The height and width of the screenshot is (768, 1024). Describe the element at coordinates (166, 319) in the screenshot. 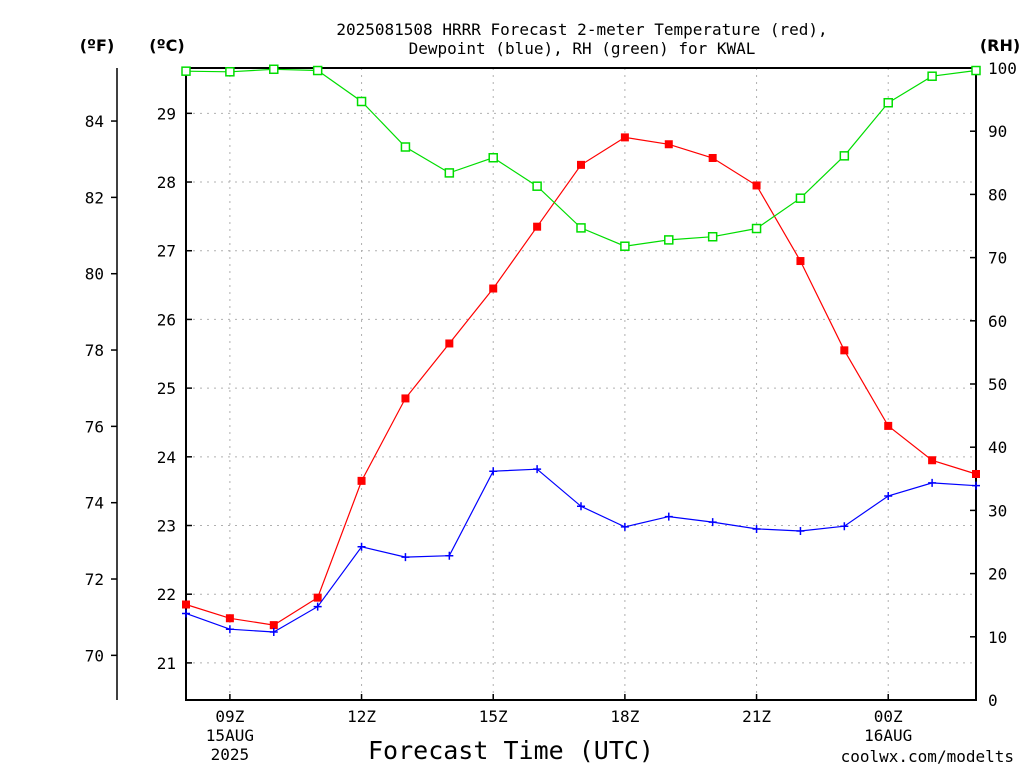

I see `celsius-tick-label: 26` at that location.